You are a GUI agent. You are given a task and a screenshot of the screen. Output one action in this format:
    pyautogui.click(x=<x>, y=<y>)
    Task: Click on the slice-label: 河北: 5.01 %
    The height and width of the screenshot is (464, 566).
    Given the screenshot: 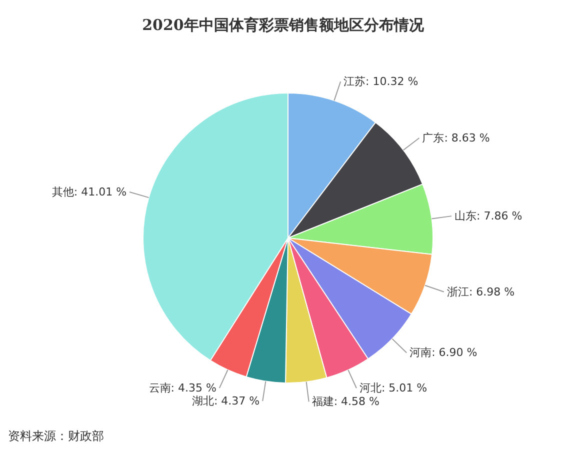 What is the action you would take?
    pyautogui.click(x=393, y=388)
    